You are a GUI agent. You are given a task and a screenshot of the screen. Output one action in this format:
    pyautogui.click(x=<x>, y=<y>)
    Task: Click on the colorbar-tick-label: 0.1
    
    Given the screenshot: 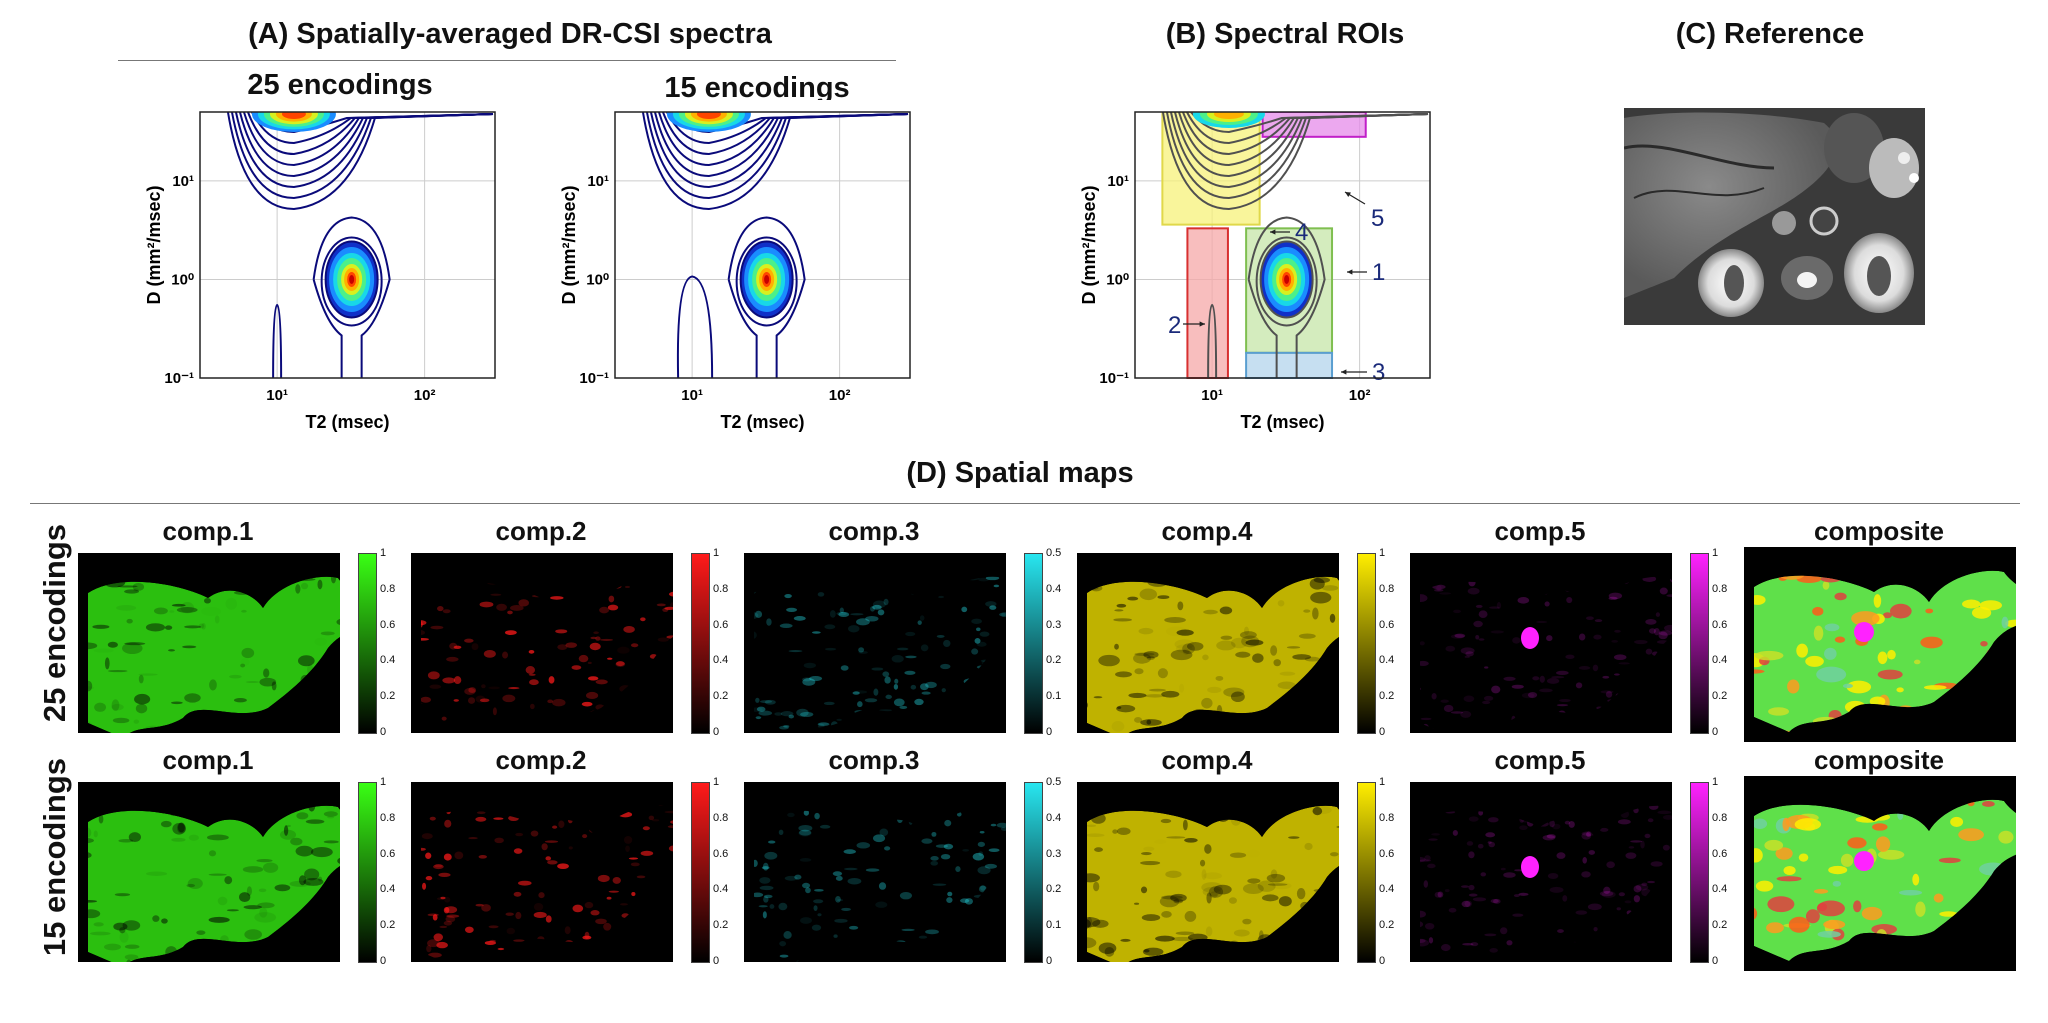 What is the action you would take?
    pyautogui.click(x=1054, y=925)
    